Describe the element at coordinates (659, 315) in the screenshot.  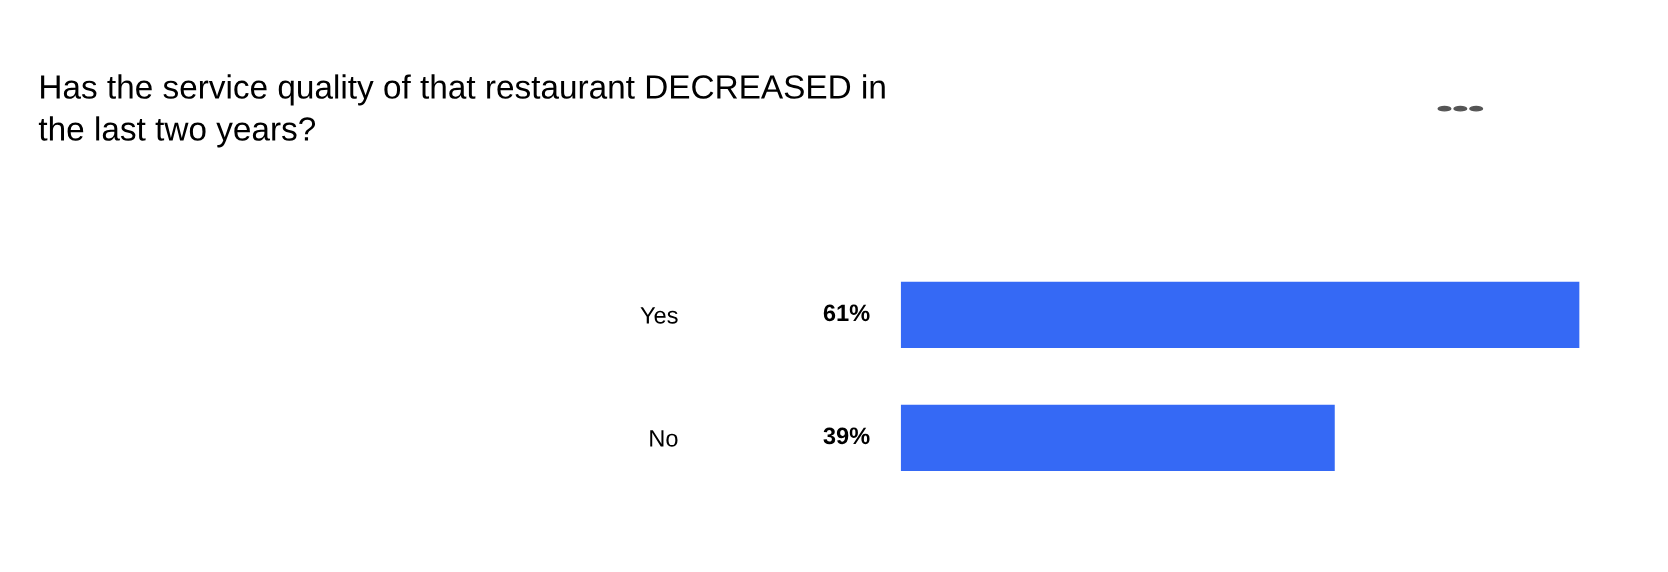
I see `y-tick-label: Yes` at that location.